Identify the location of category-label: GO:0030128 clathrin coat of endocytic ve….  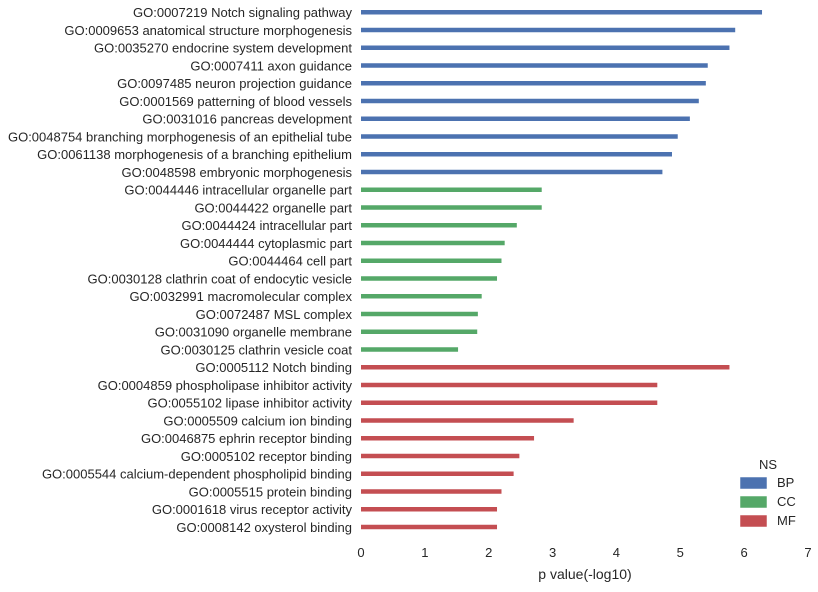
(220, 278).